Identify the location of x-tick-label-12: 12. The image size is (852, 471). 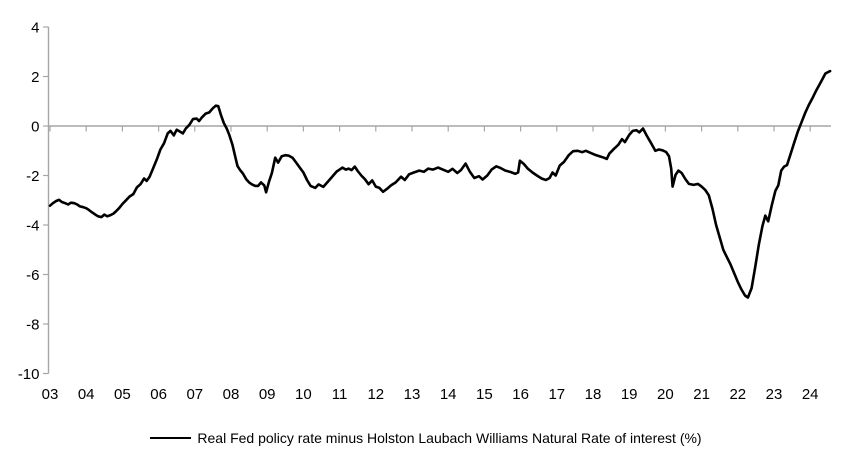
(375, 394).